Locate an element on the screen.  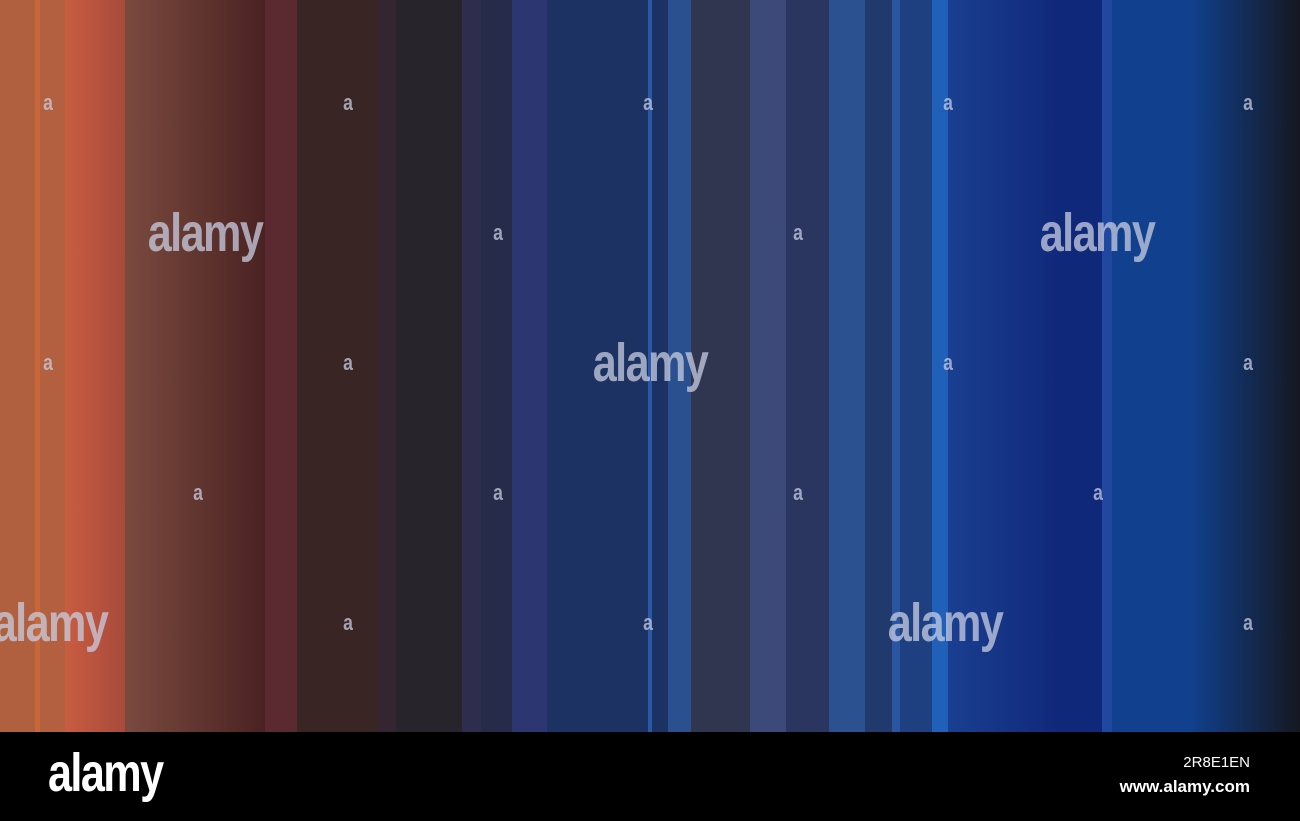
url: www.alamy.com is located at coordinates (1184, 786).